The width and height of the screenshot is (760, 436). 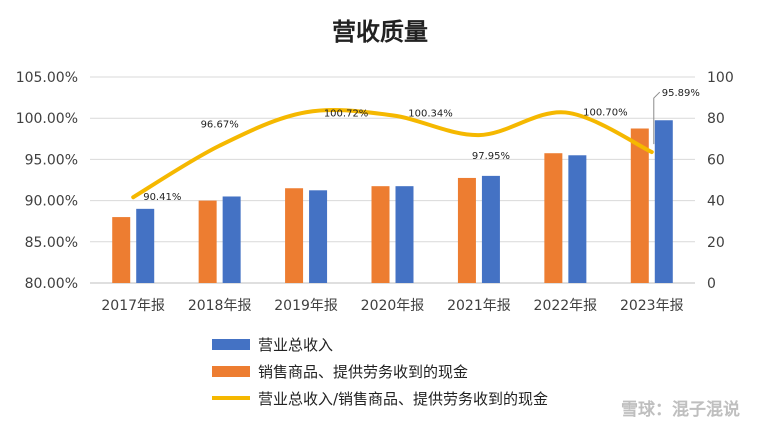 What do you see at coordinates (403, 399) in the screenshot?
I see `legend-label: 营业总收入/销售商品、提供劳务收到的现金` at bounding box center [403, 399].